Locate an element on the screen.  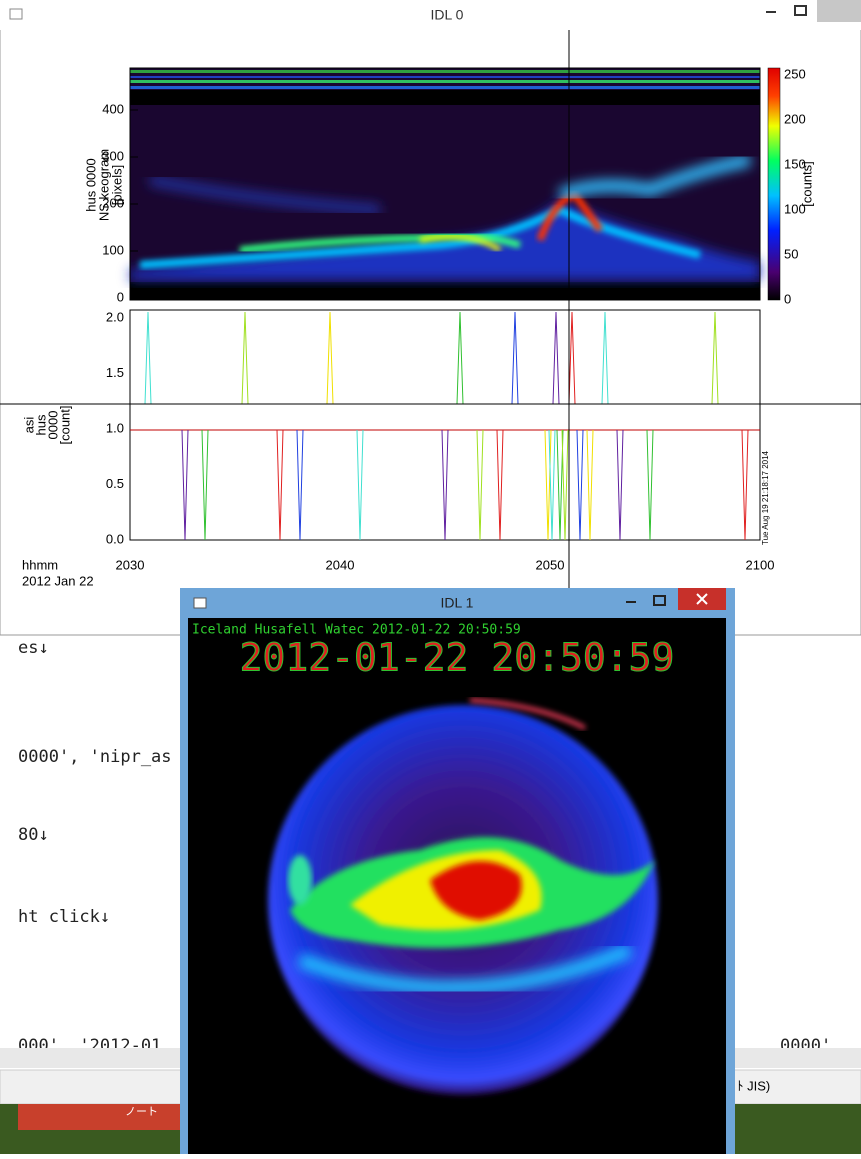
editor-line: es↓ is located at coordinates (33, 648).